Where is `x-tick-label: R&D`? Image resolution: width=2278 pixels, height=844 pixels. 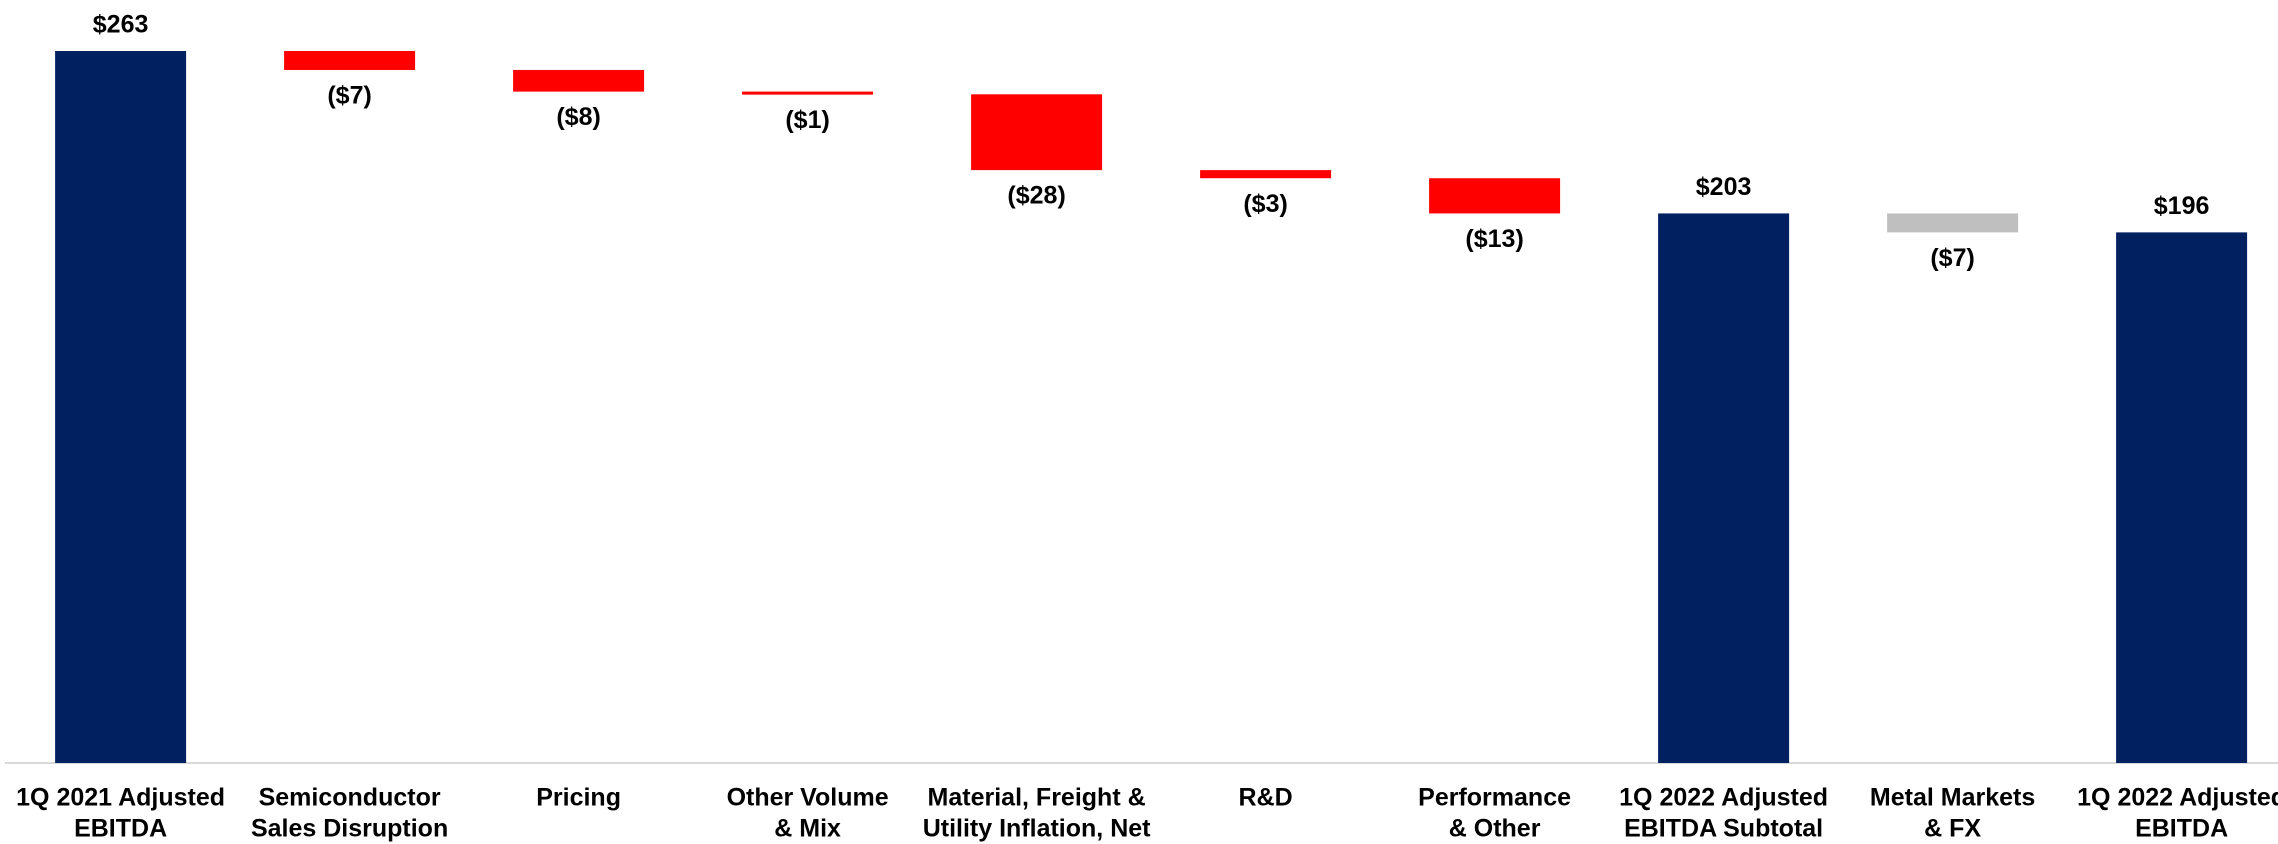
x-tick-label: R&D is located at coordinates (1266, 798).